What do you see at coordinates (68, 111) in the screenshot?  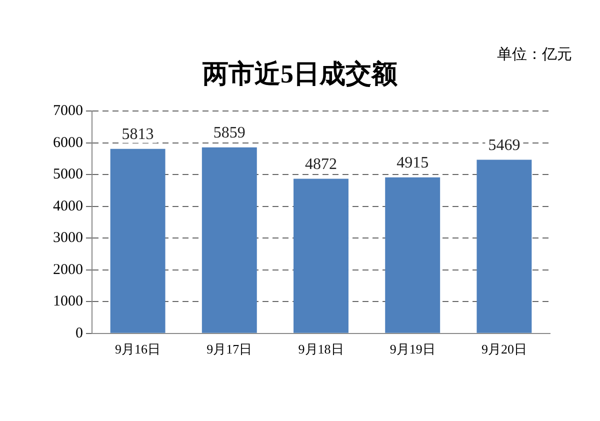 I see `y-tick-label: 7000` at bounding box center [68, 111].